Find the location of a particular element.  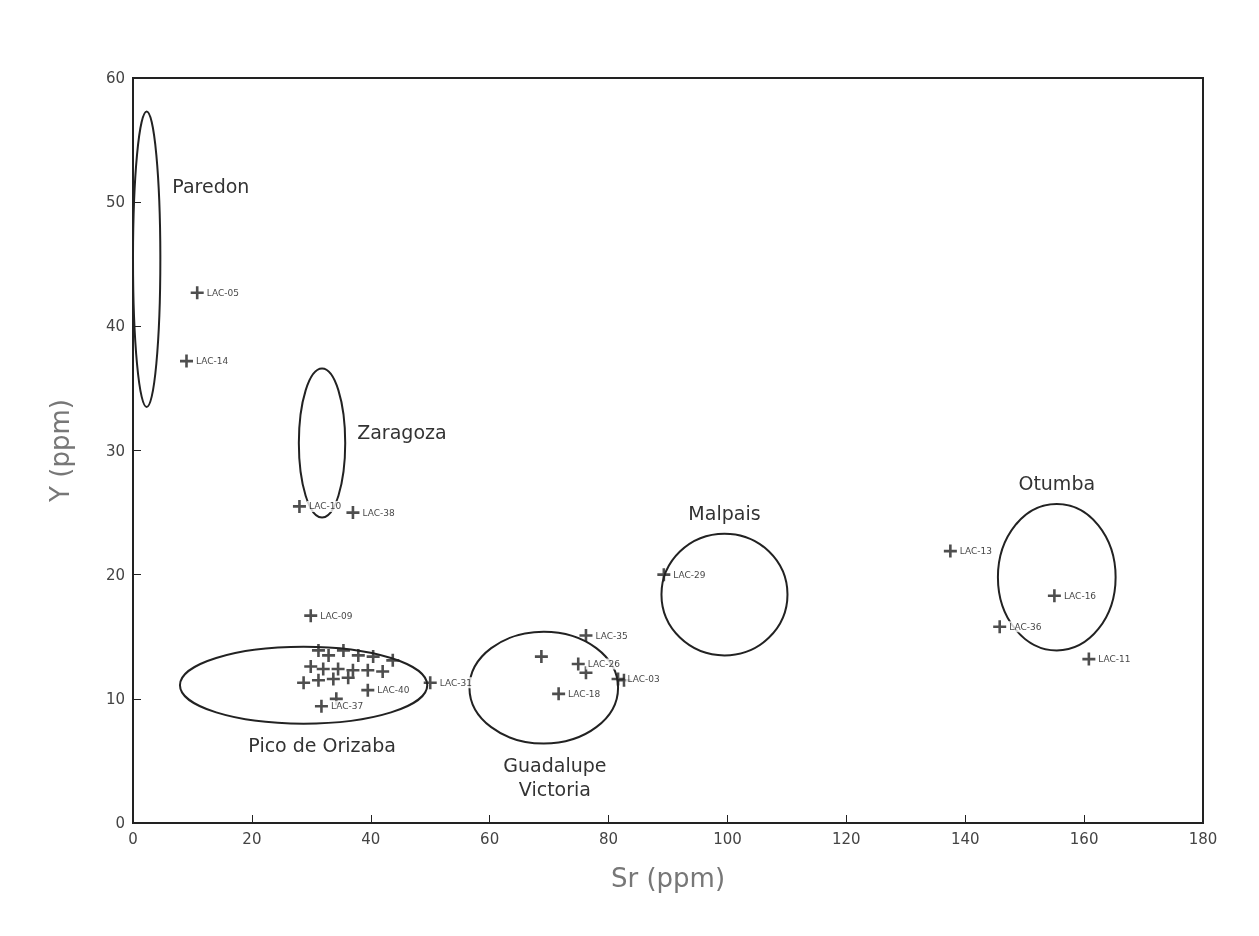

x-tick-label: 120 is located at coordinates (846, 838).